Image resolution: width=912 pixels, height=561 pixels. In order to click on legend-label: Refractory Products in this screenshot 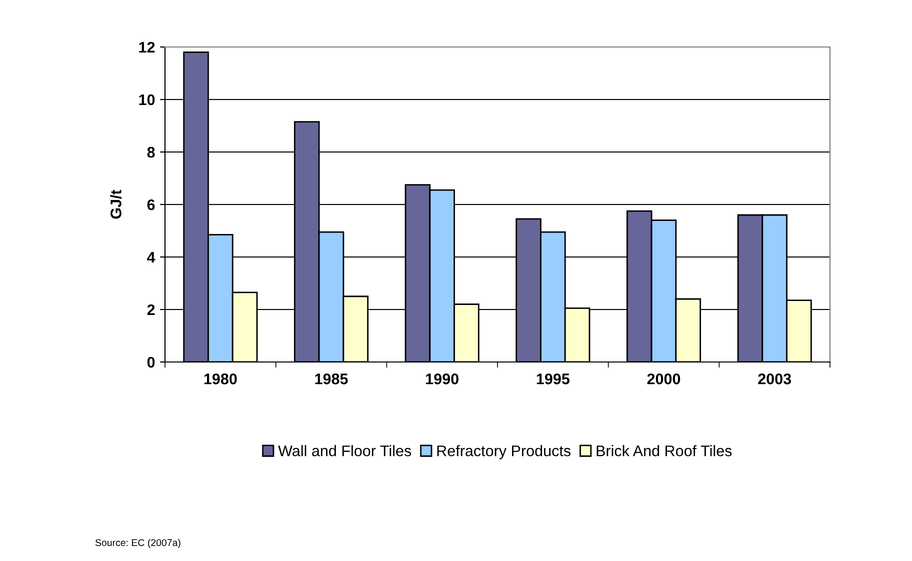, I will do `click(504, 452)`.